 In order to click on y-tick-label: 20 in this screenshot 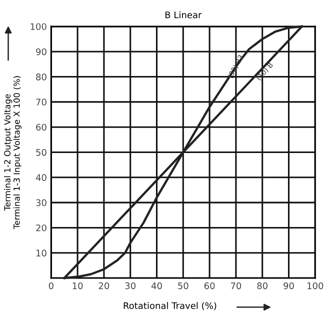, I will do `click(41, 228)`.